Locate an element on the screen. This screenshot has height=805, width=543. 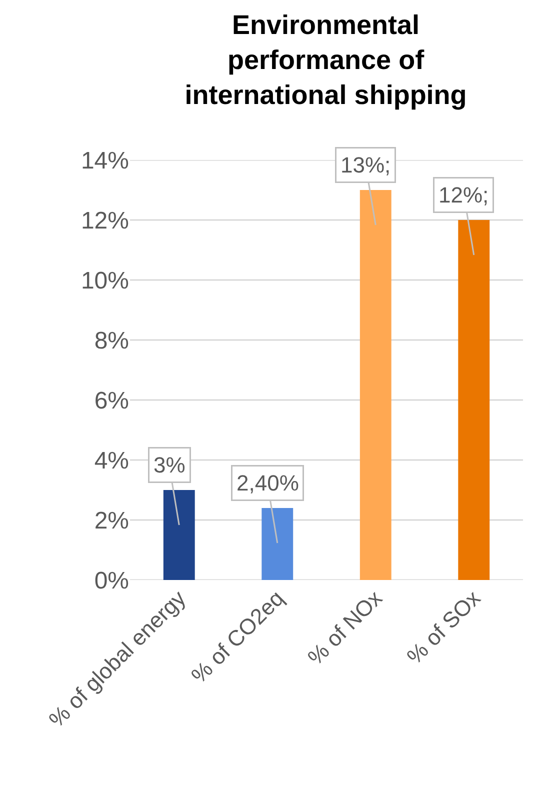
data-label: 2,40% is located at coordinates (267, 483).